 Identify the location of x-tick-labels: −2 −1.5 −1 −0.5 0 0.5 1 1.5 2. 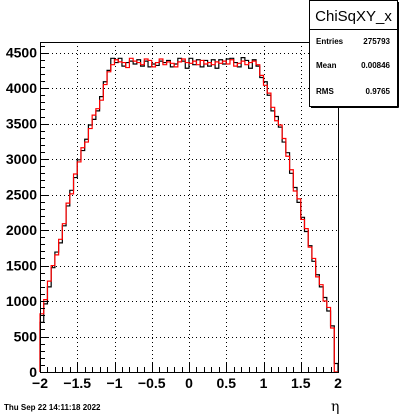
(187, 383).